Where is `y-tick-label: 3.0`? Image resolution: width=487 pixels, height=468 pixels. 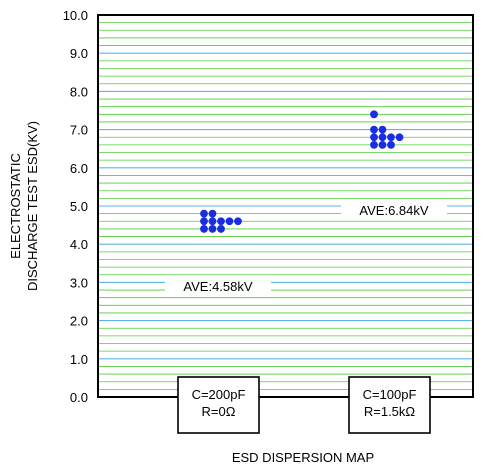 y-tick-label: 3.0 is located at coordinates (79, 282).